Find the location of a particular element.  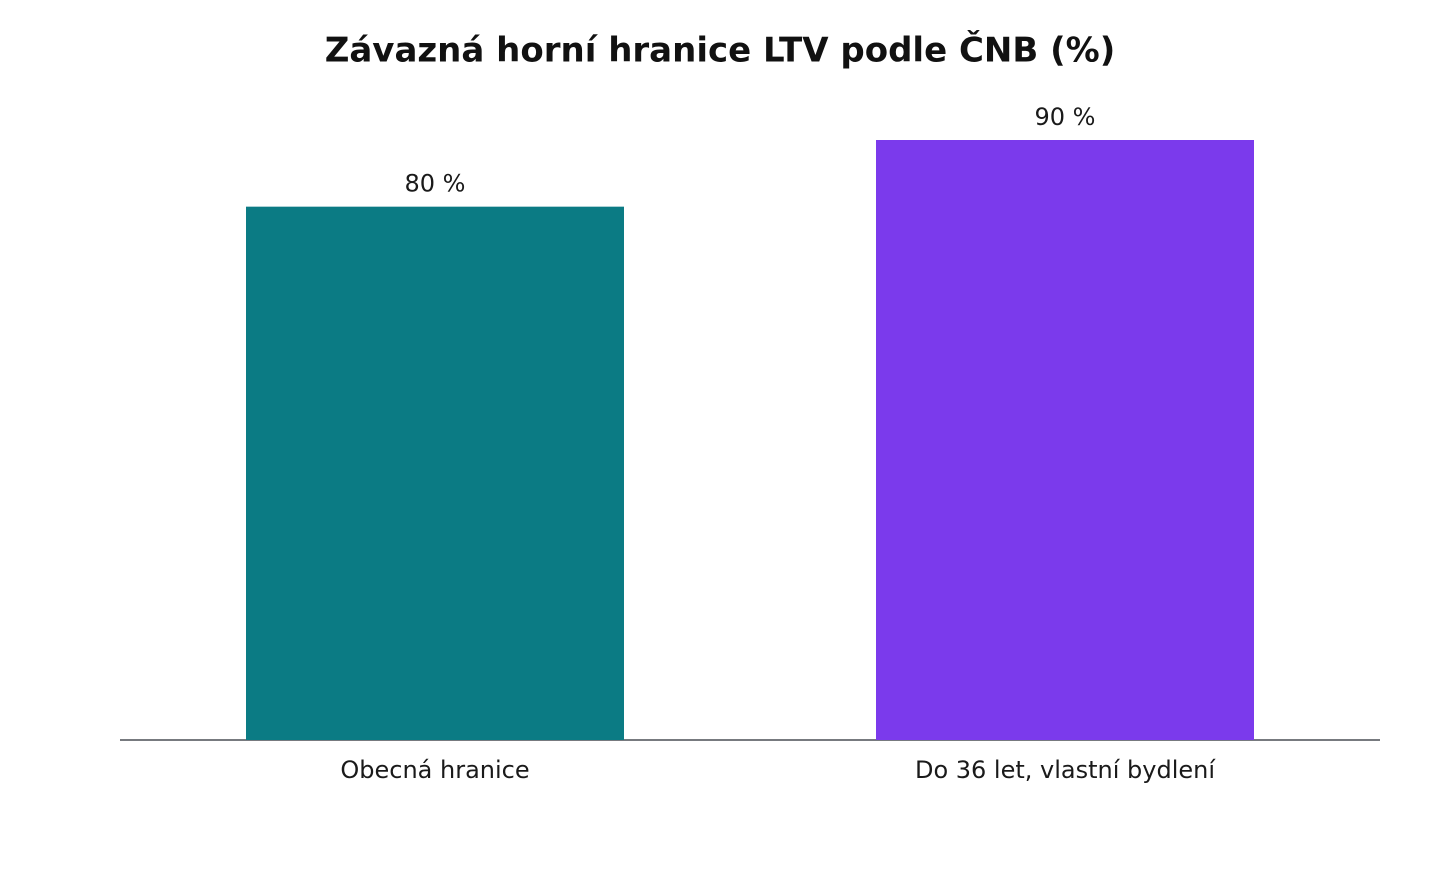

value-label: 90 % is located at coordinates (1065, 117).